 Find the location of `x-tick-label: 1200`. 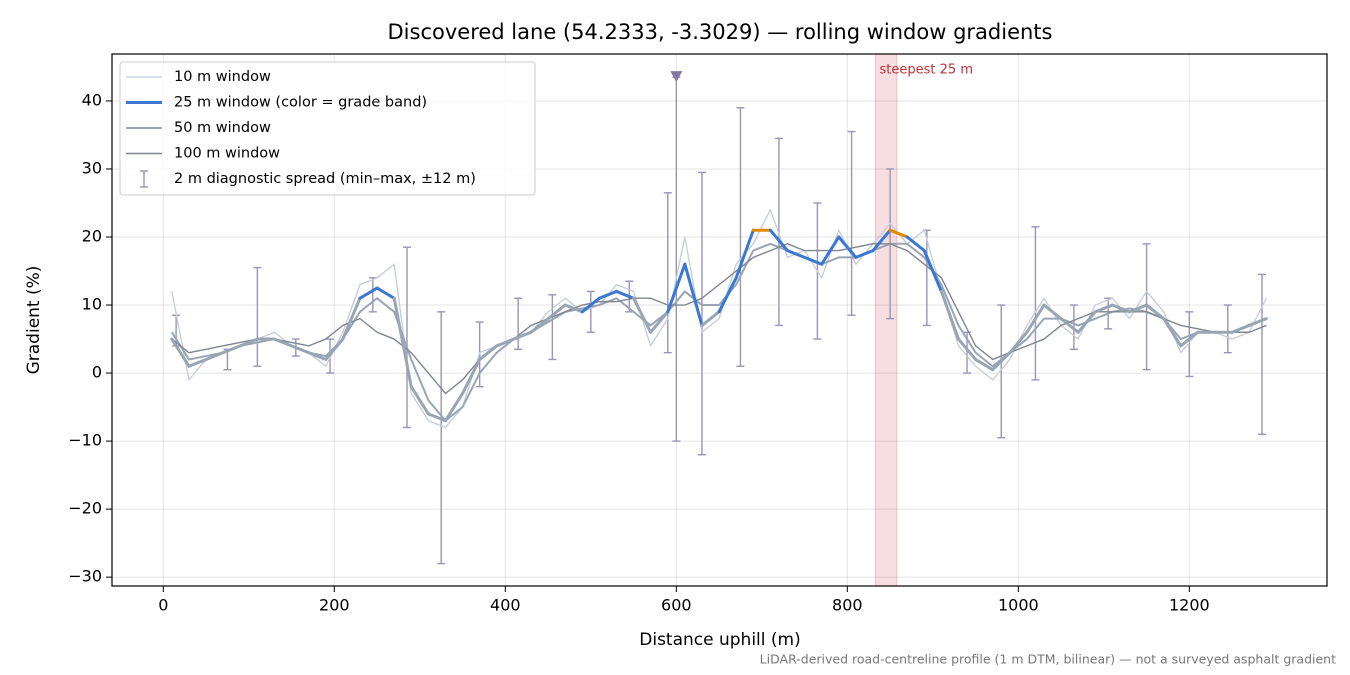

x-tick-label: 1200 is located at coordinates (1189, 605).